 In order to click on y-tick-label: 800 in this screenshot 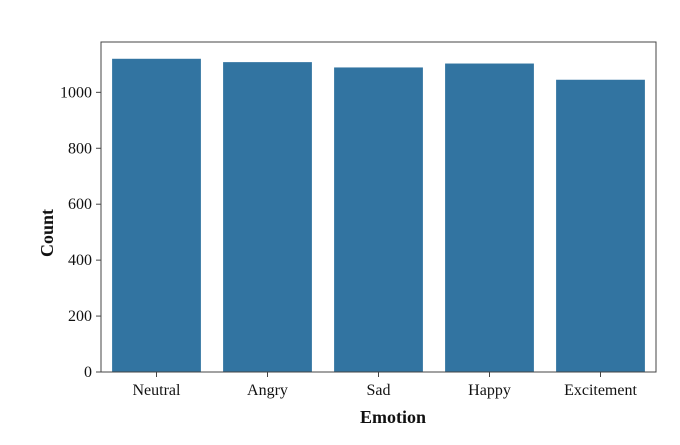, I will do `click(80, 148)`.